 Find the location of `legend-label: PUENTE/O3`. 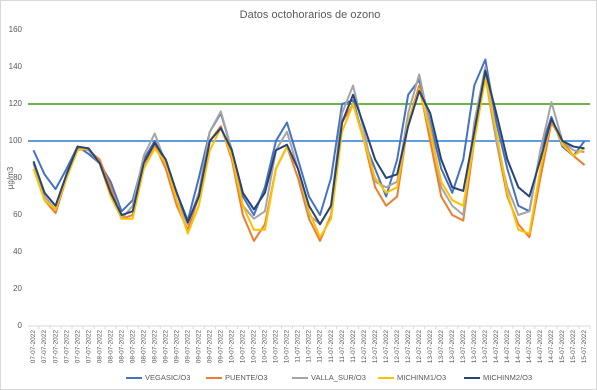

legend-label: PUENTE/O3 is located at coordinates (246, 377).